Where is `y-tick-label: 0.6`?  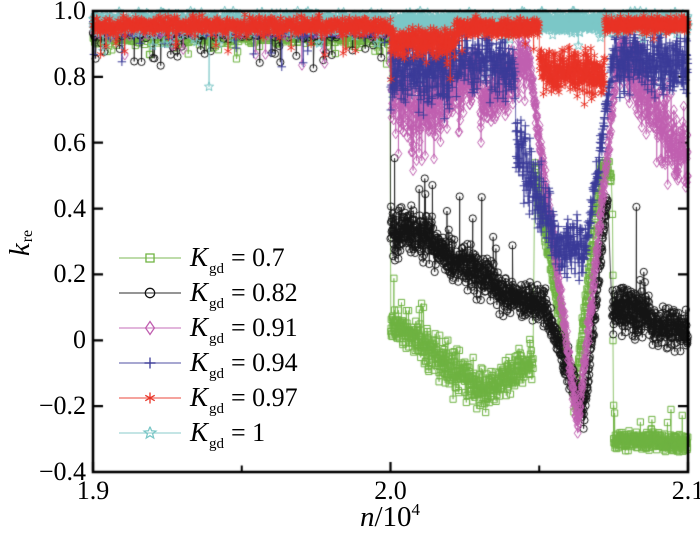 y-tick-label: 0.6 is located at coordinates (70, 142).